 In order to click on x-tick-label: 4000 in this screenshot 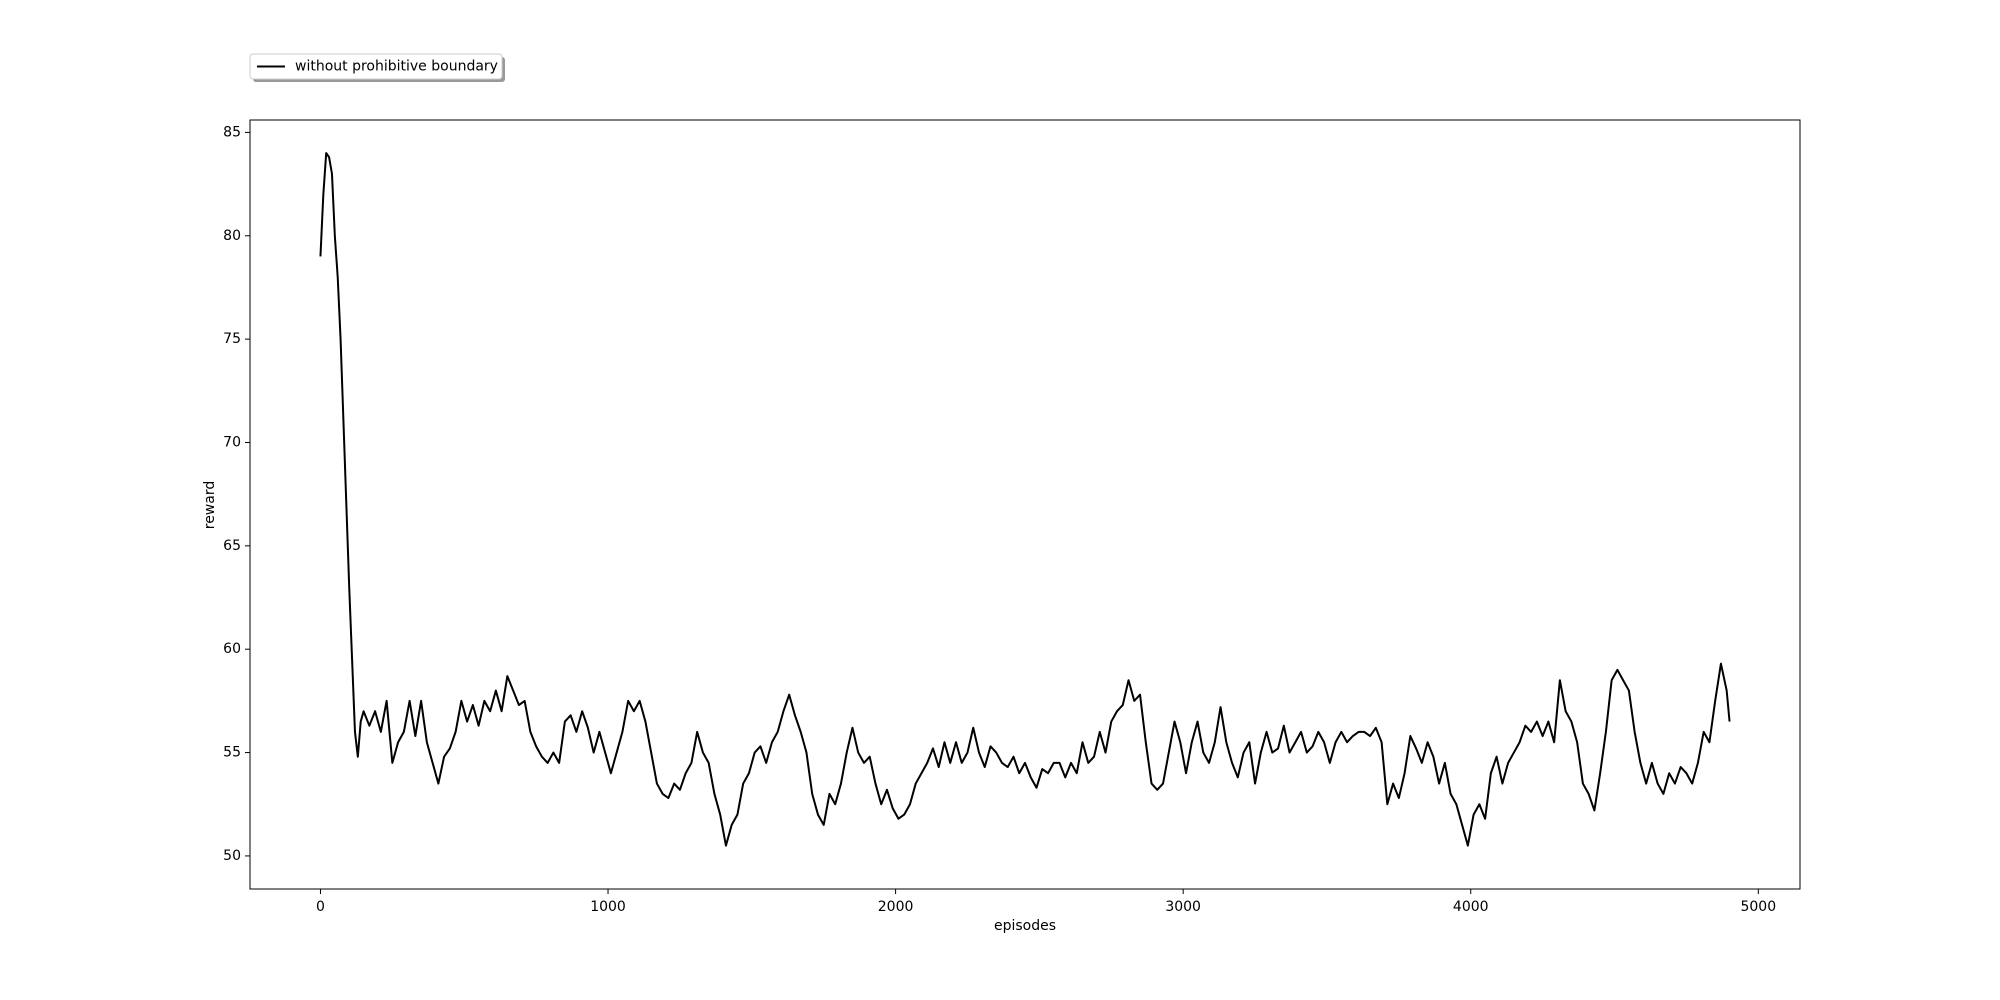, I will do `click(1471, 907)`.